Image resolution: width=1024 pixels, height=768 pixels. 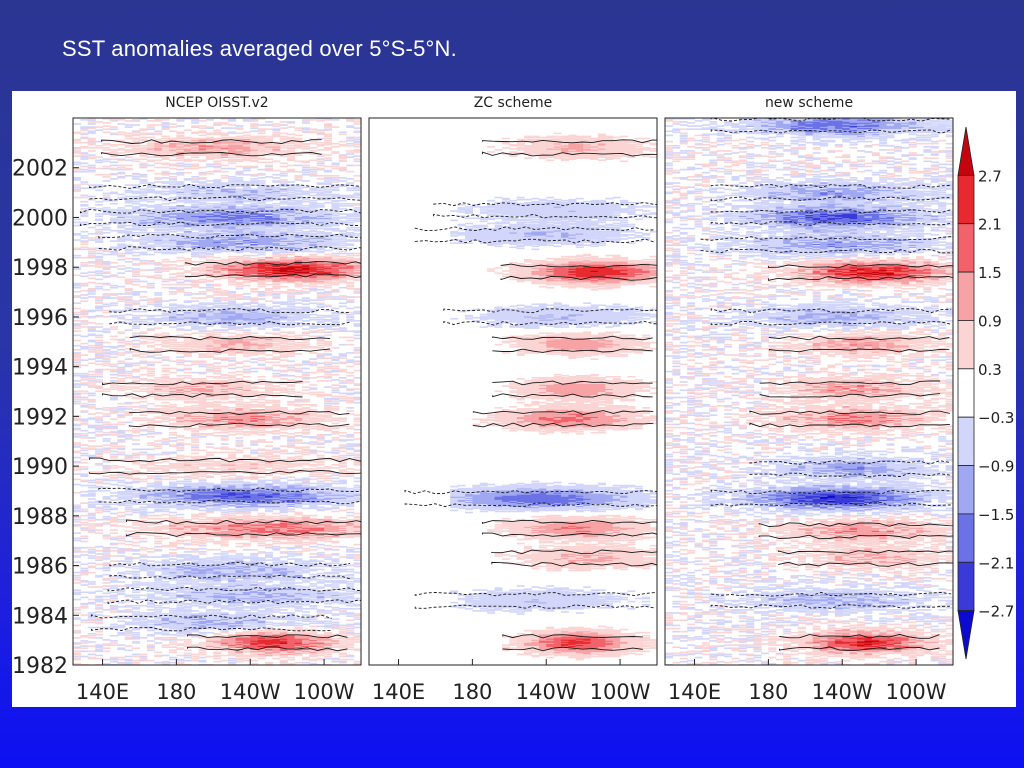 What do you see at coordinates (398, 692) in the screenshot?
I see `x-tick-label: 140E` at bounding box center [398, 692].